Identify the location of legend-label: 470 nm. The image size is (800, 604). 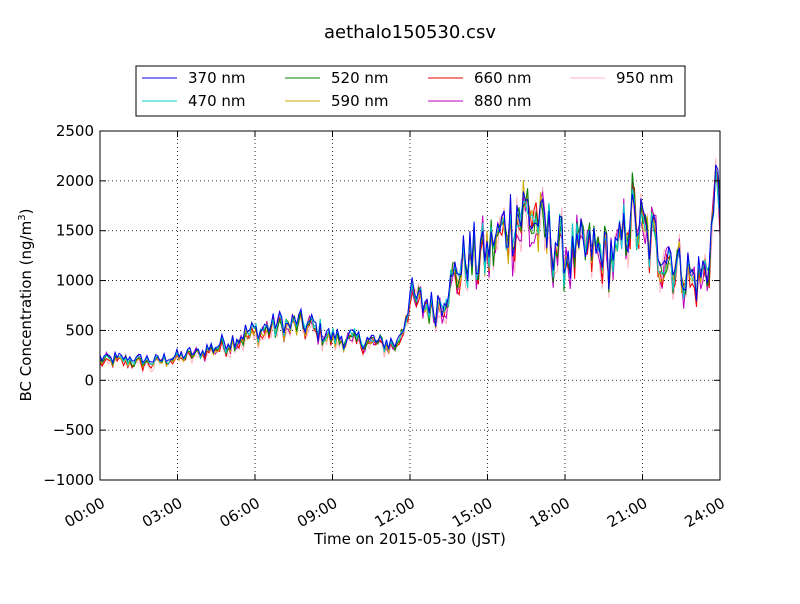
(217, 101).